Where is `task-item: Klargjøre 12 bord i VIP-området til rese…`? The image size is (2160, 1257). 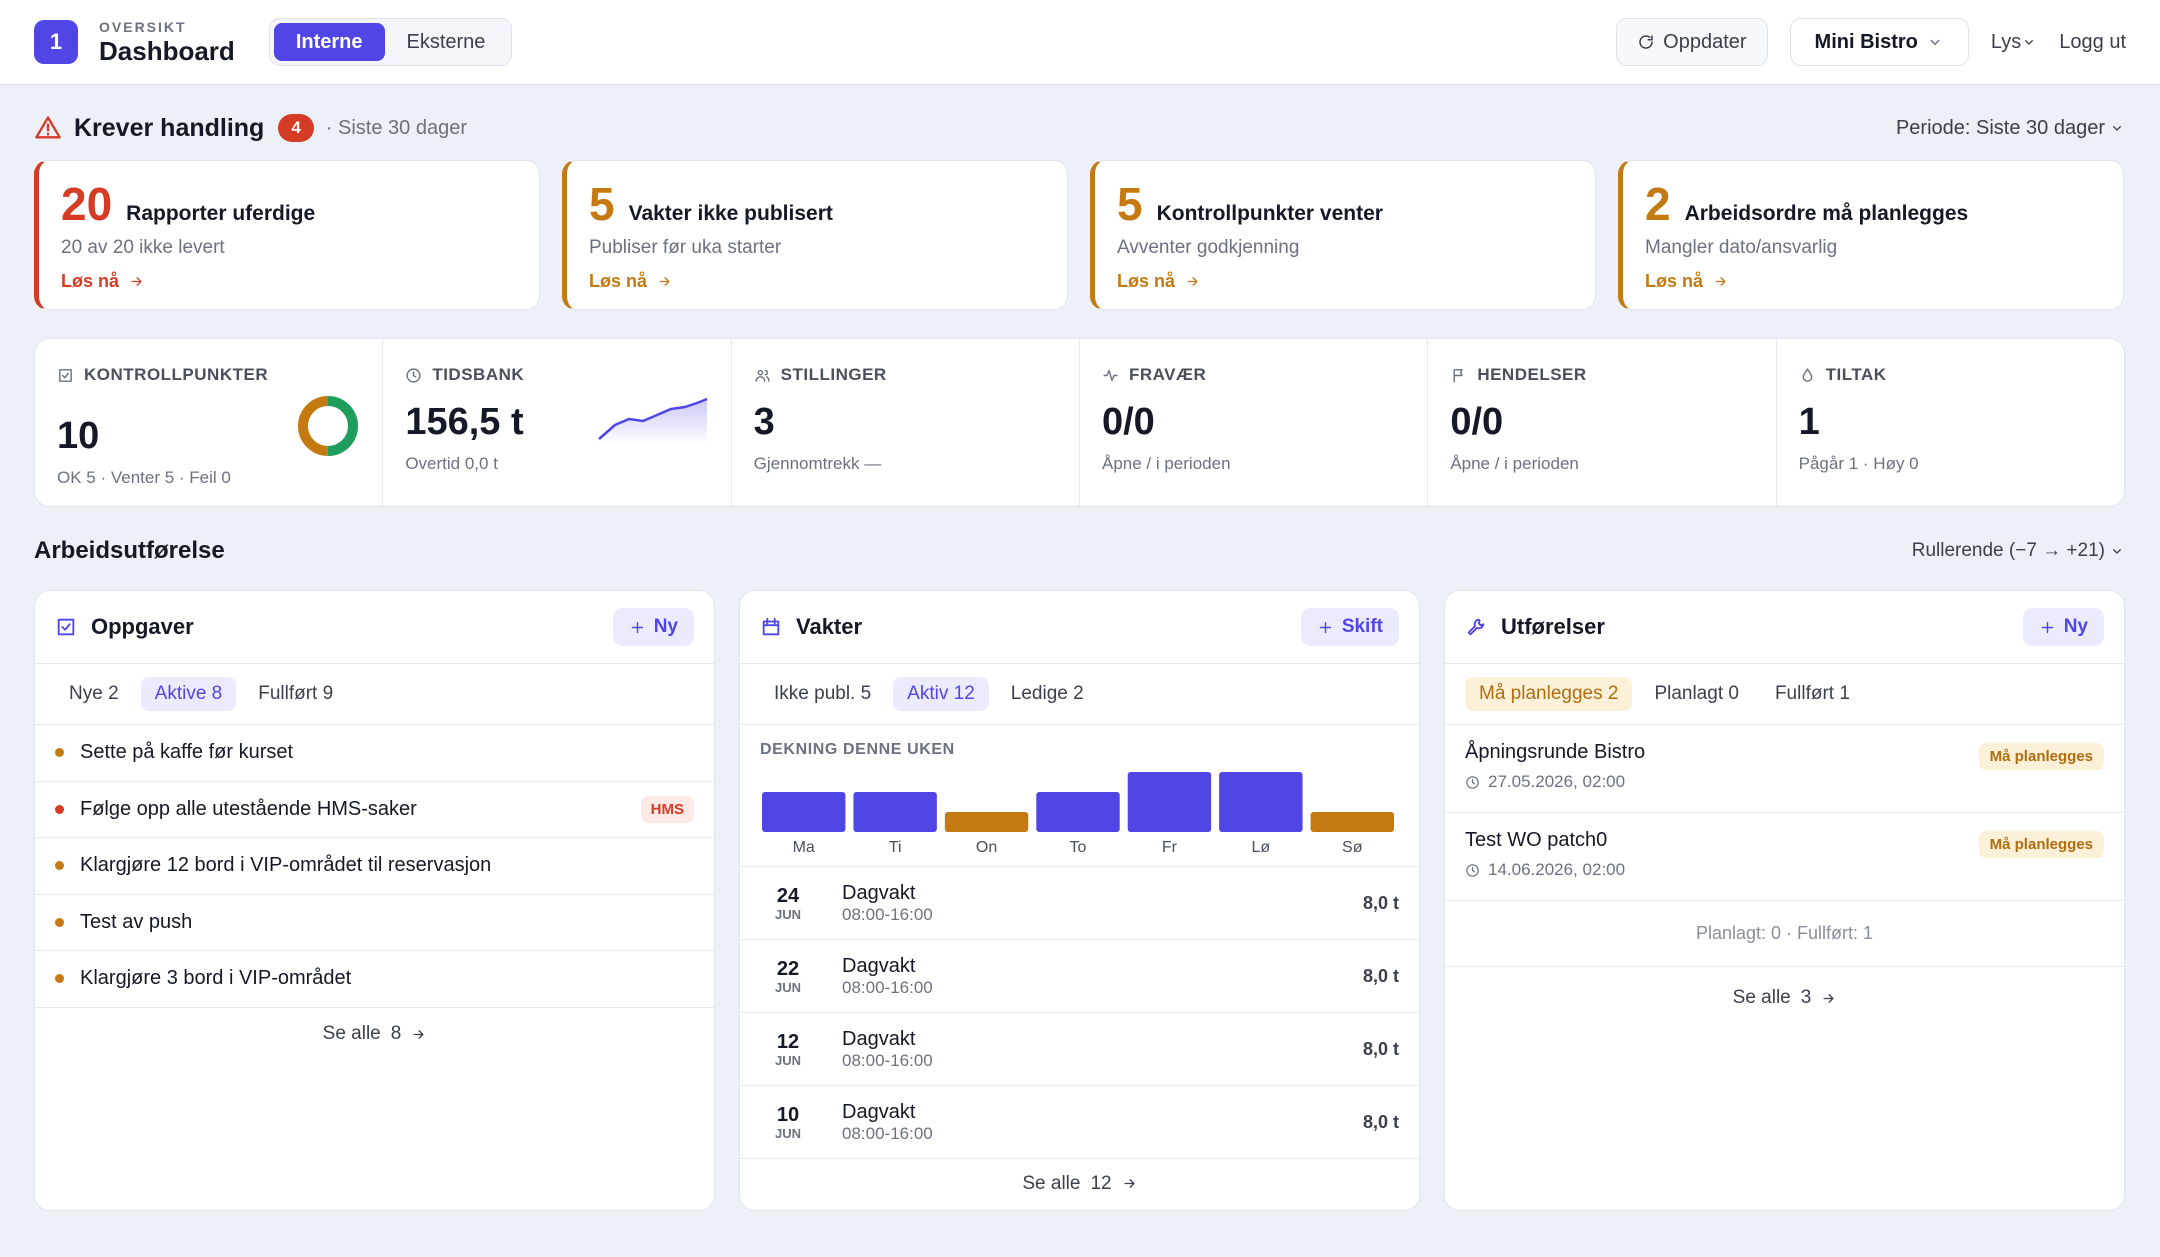 task-item: Klargjøre 12 bord i VIP-området til rese… is located at coordinates (374, 866).